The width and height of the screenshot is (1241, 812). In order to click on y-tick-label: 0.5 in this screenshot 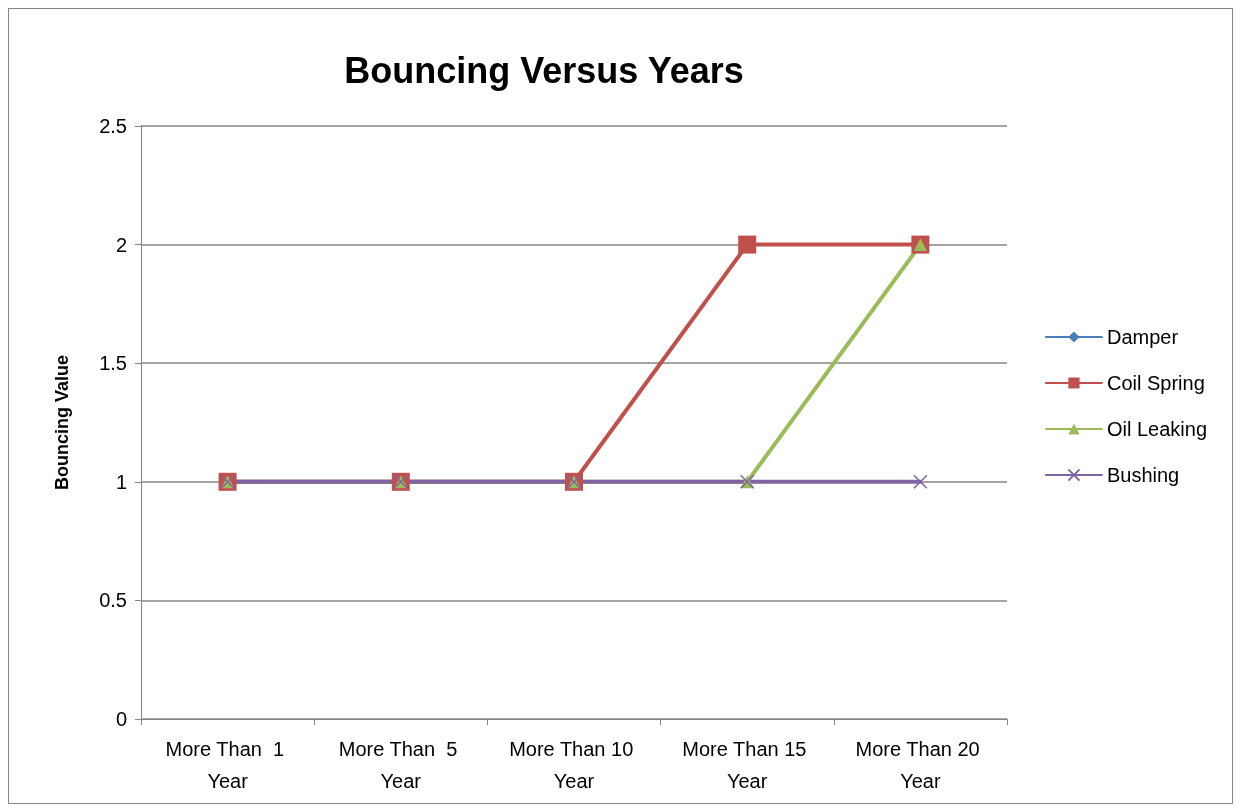, I will do `click(113, 600)`.